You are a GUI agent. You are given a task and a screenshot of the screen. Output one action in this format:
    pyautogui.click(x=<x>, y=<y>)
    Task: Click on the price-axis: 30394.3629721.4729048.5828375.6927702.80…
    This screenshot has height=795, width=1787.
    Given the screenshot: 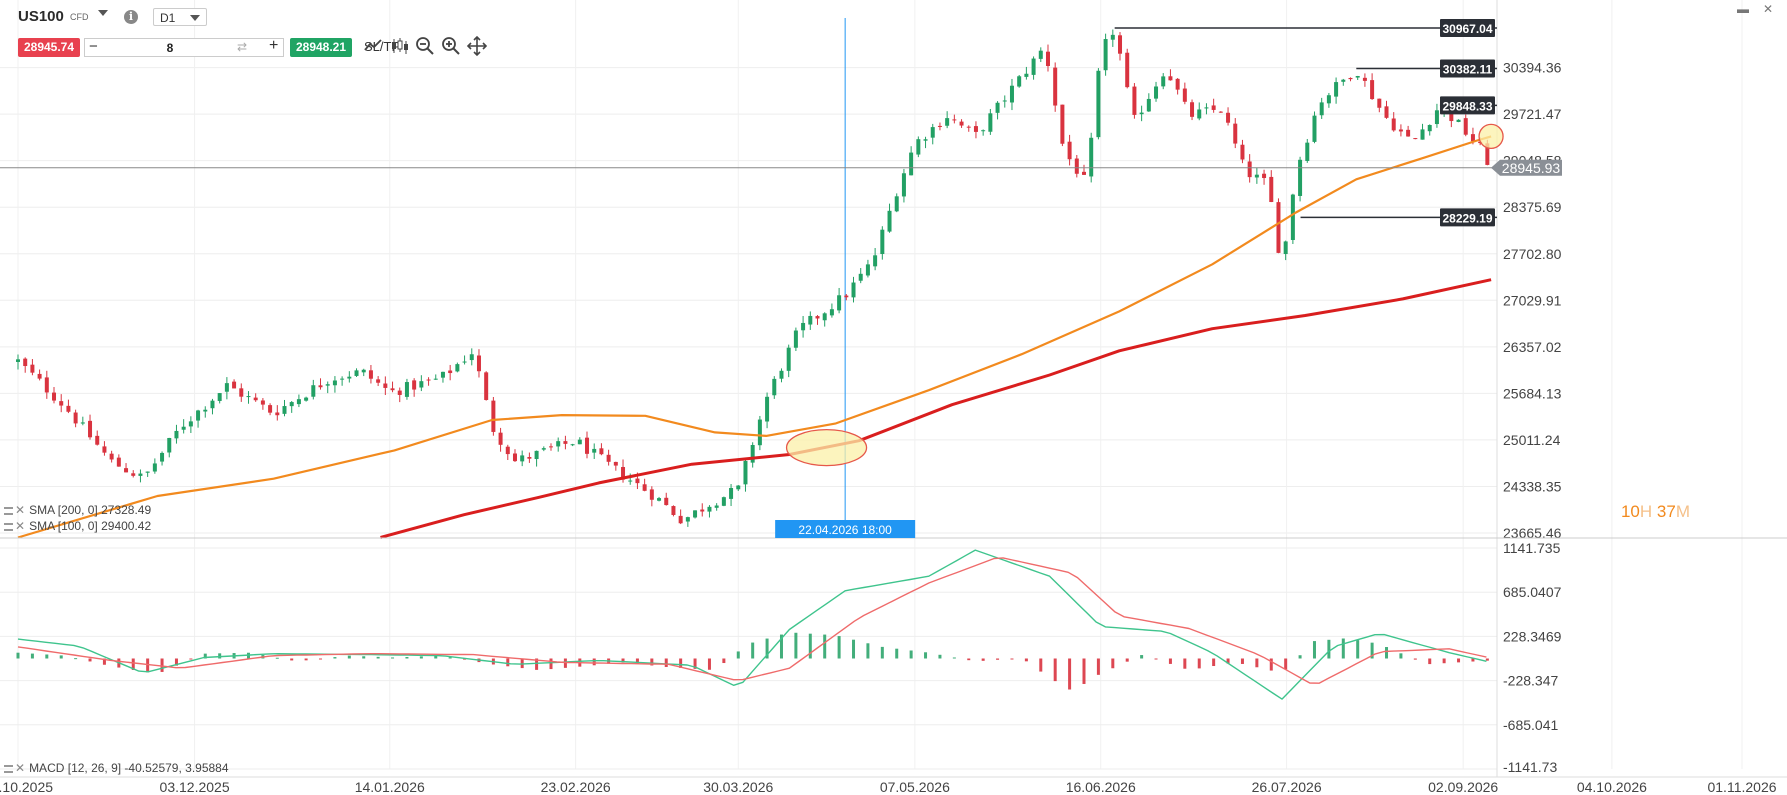 What is the action you would take?
    pyautogui.click(x=1532, y=300)
    